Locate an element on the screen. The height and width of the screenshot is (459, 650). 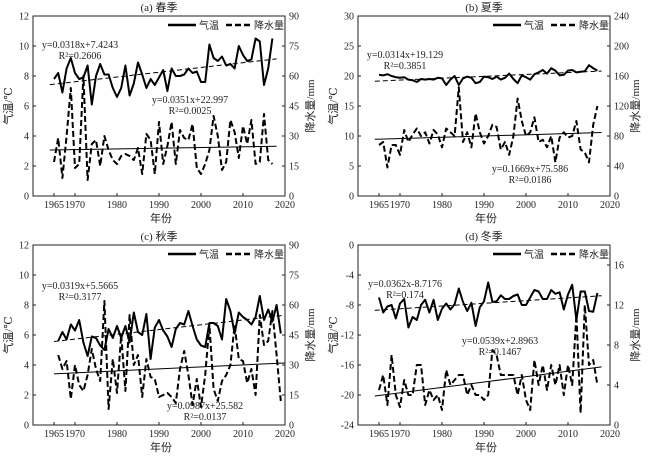
y2-tick-label: 90 is located at coordinates (294, 17).